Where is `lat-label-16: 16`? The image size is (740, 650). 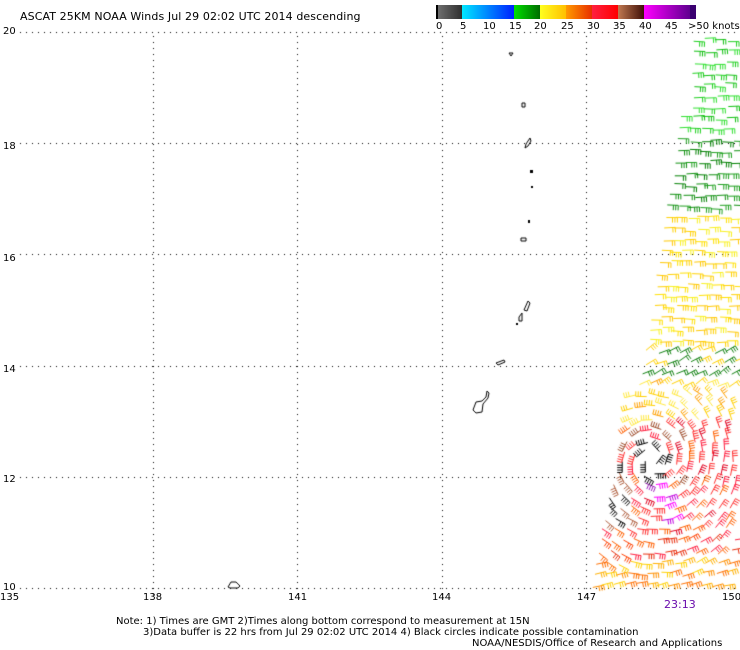 lat-label-16: 16 is located at coordinates (9, 258).